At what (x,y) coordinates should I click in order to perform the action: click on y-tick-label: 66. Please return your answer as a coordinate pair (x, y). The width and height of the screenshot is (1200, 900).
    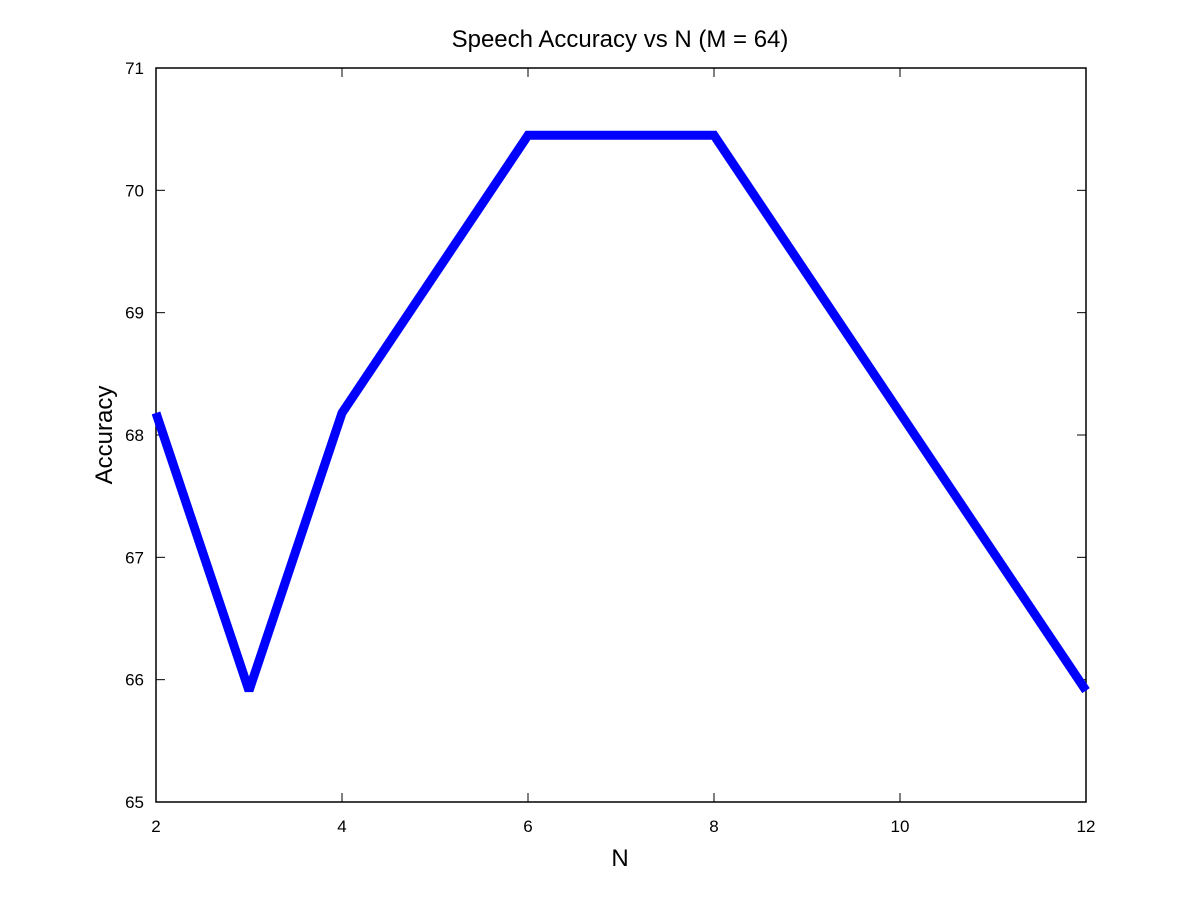
    Looking at the image, I should click on (134, 680).